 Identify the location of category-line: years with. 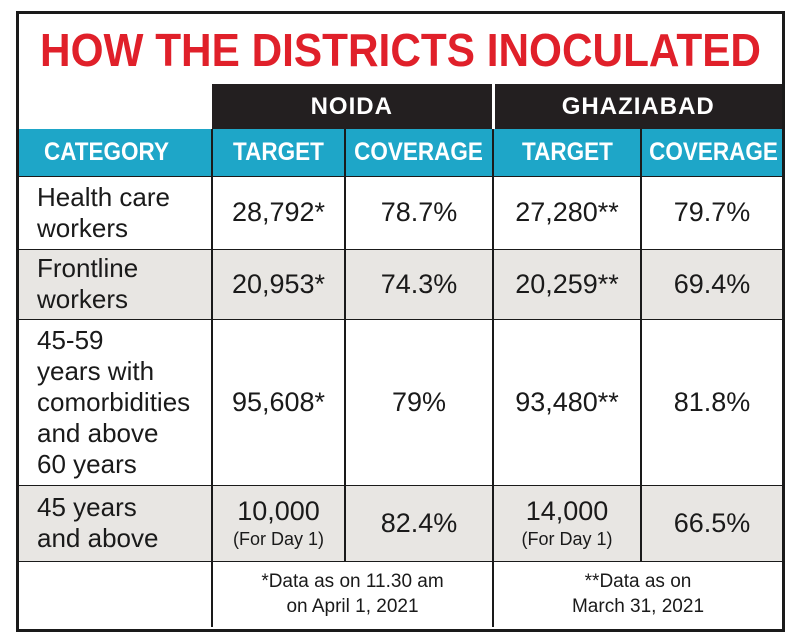
(96, 370).